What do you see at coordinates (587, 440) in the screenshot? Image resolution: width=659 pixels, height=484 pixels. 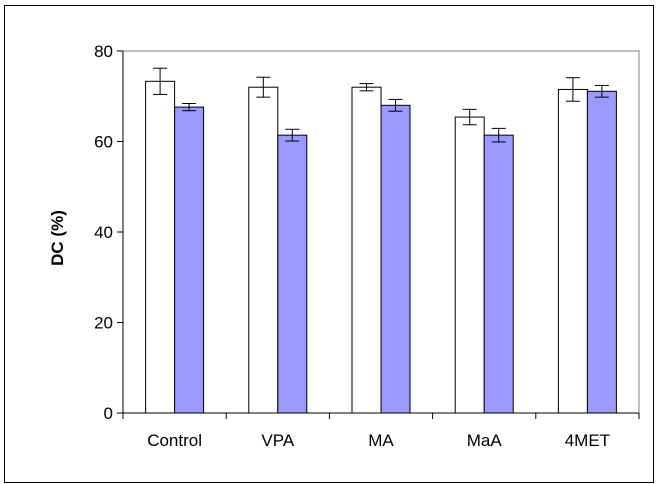 I see `x-category-label: 4MET` at bounding box center [587, 440].